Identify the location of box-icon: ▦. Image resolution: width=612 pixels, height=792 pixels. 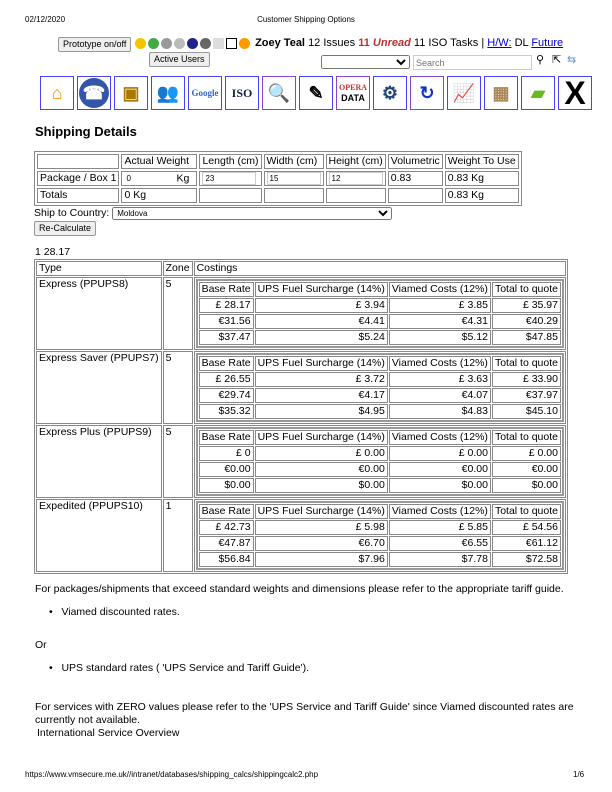
(501, 93).